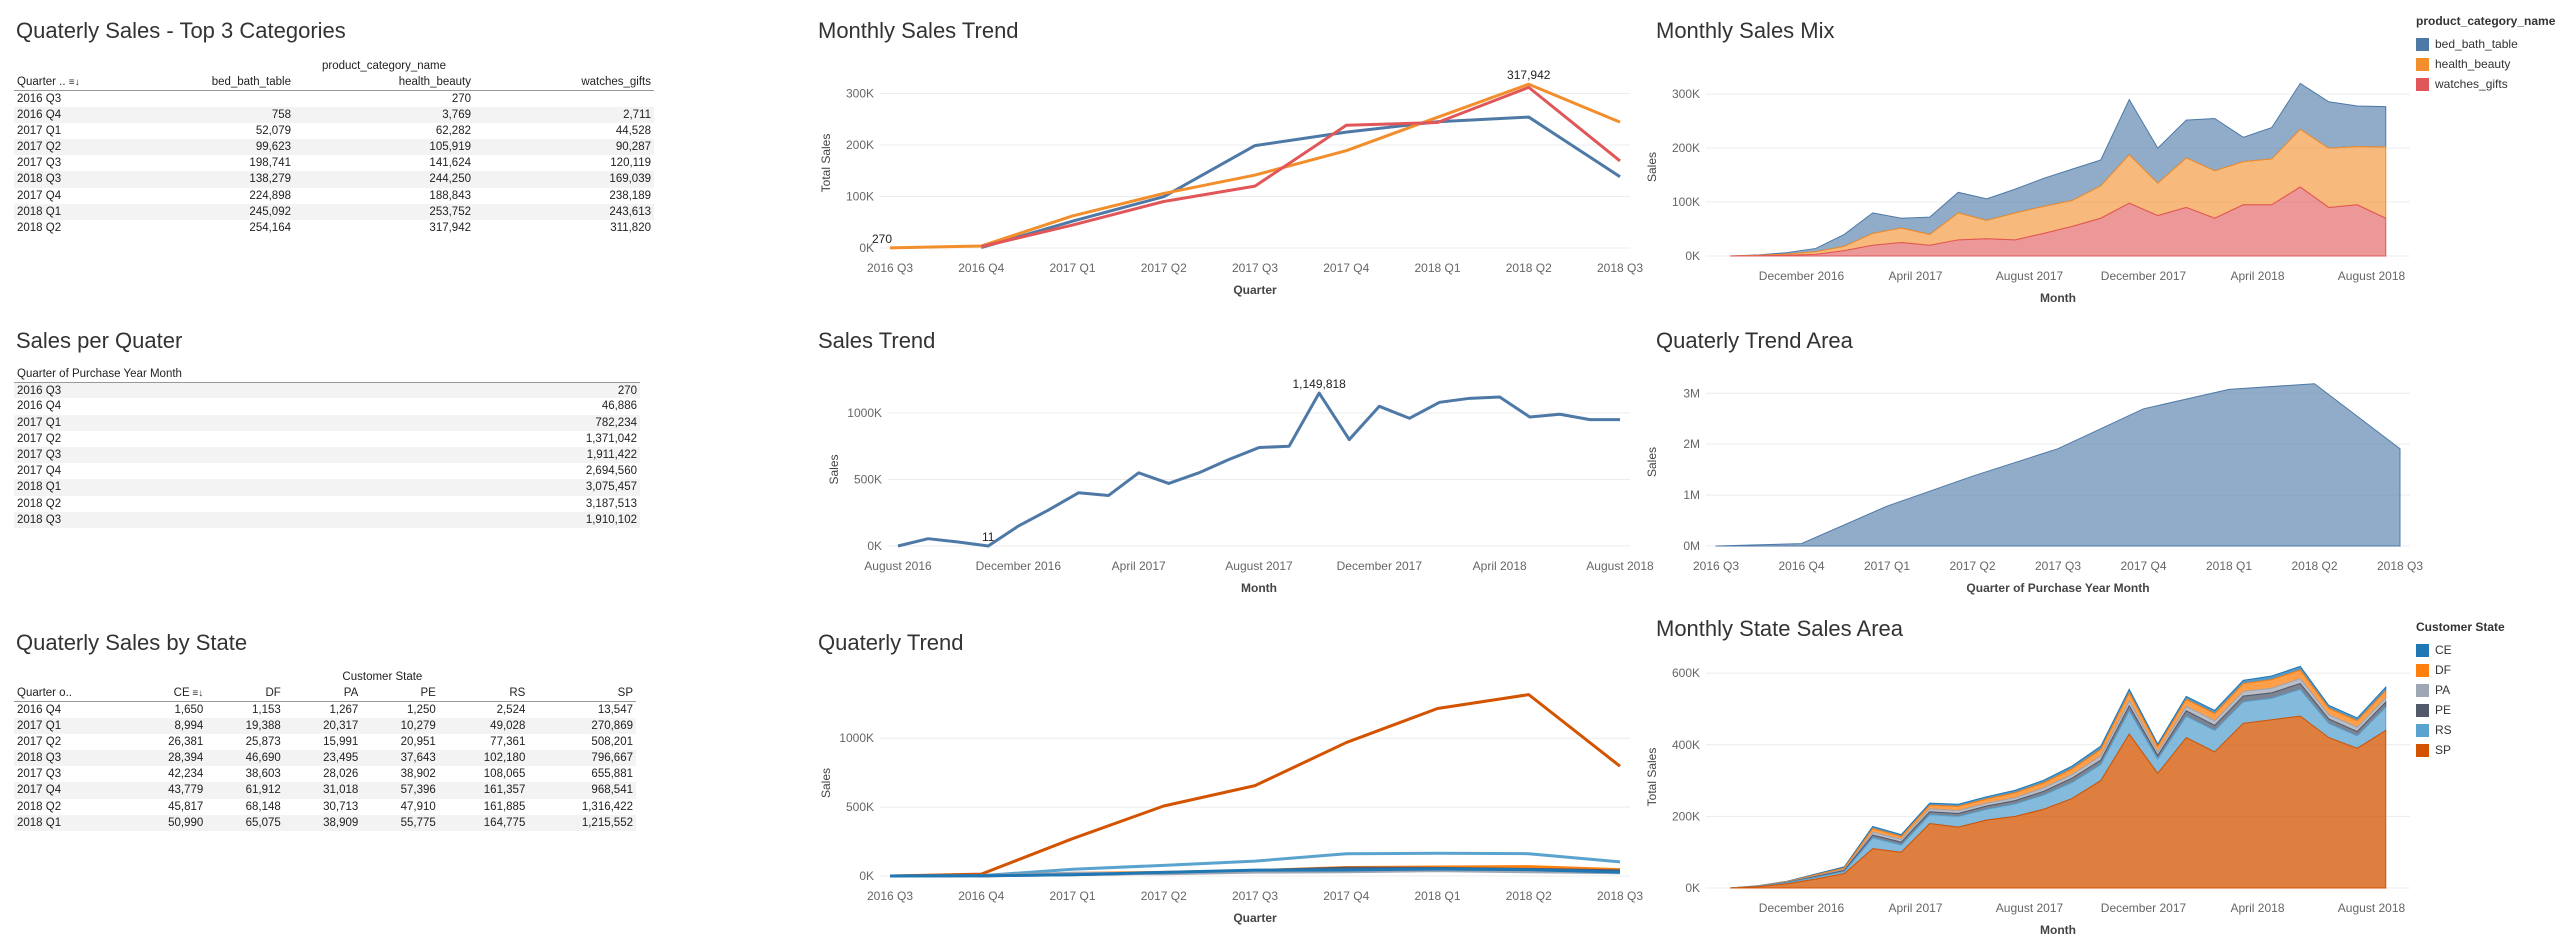  What do you see at coordinates (400, 758) in the screenshot?
I see `table-cell: 37,643` at bounding box center [400, 758].